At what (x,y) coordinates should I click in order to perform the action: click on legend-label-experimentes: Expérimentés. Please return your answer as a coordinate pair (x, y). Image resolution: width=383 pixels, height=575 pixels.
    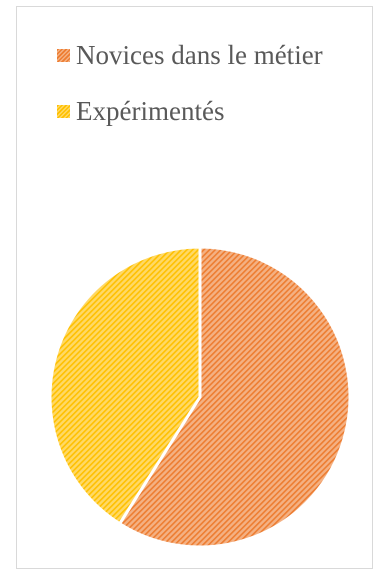
    Looking at the image, I should click on (150, 110).